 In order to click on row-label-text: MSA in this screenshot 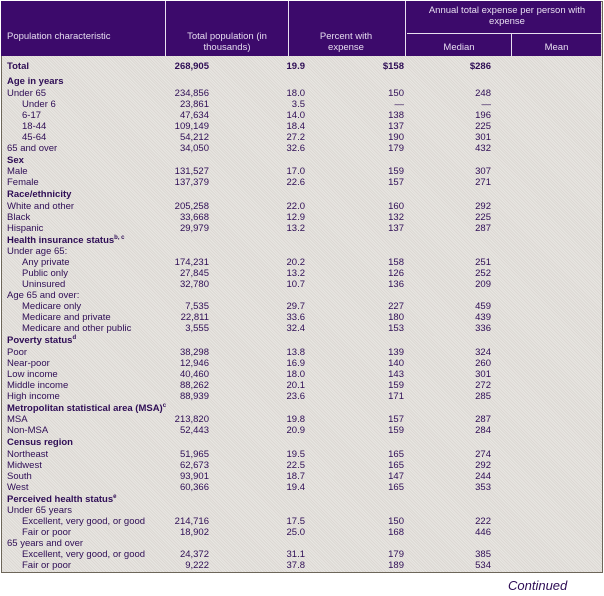, I will do `click(17, 419)`.